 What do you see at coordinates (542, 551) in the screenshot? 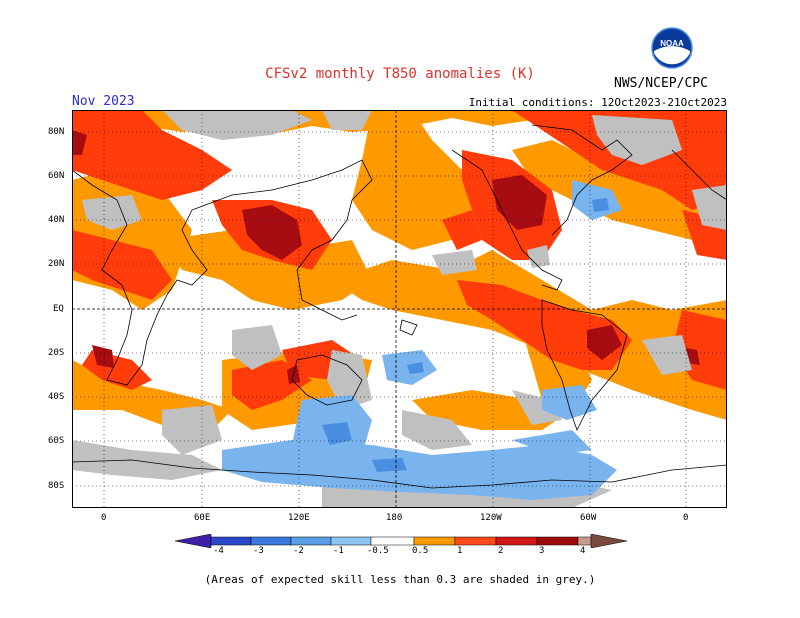
I see `colorbar-label: 3` at bounding box center [542, 551].